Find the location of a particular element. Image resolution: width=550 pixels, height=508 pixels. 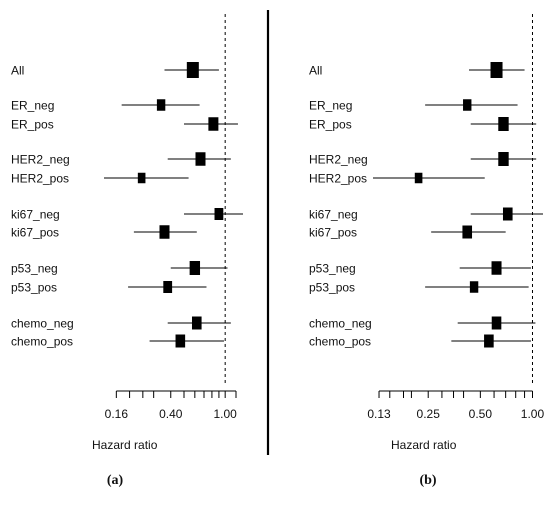

x-tick-label: 0.25 is located at coordinates (429, 414).